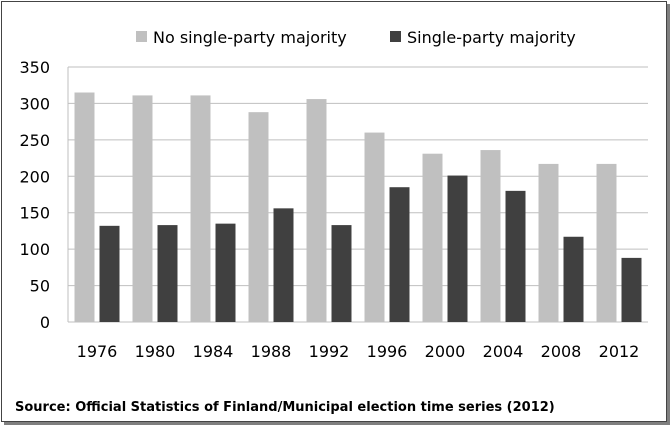  What do you see at coordinates (387, 351) in the screenshot?
I see `x-tick-label: 1996` at bounding box center [387, 351].